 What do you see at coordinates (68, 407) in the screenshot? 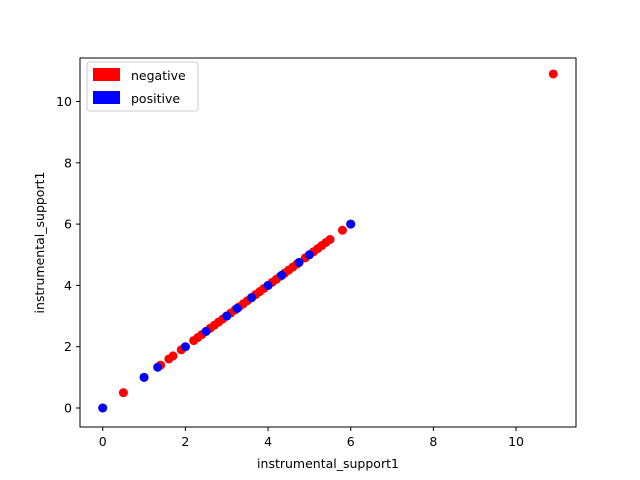
I see `y-tick-label-0: 0` at bounding box center [68, 407].